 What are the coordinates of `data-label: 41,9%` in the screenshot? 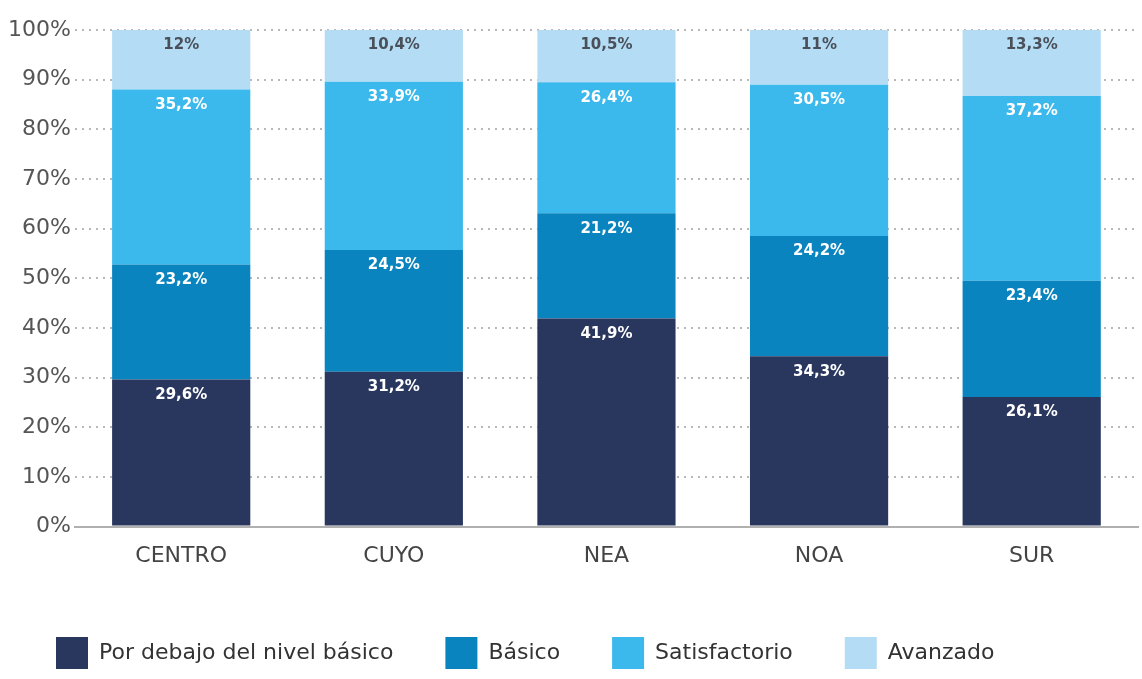 It's located at (606, 332).